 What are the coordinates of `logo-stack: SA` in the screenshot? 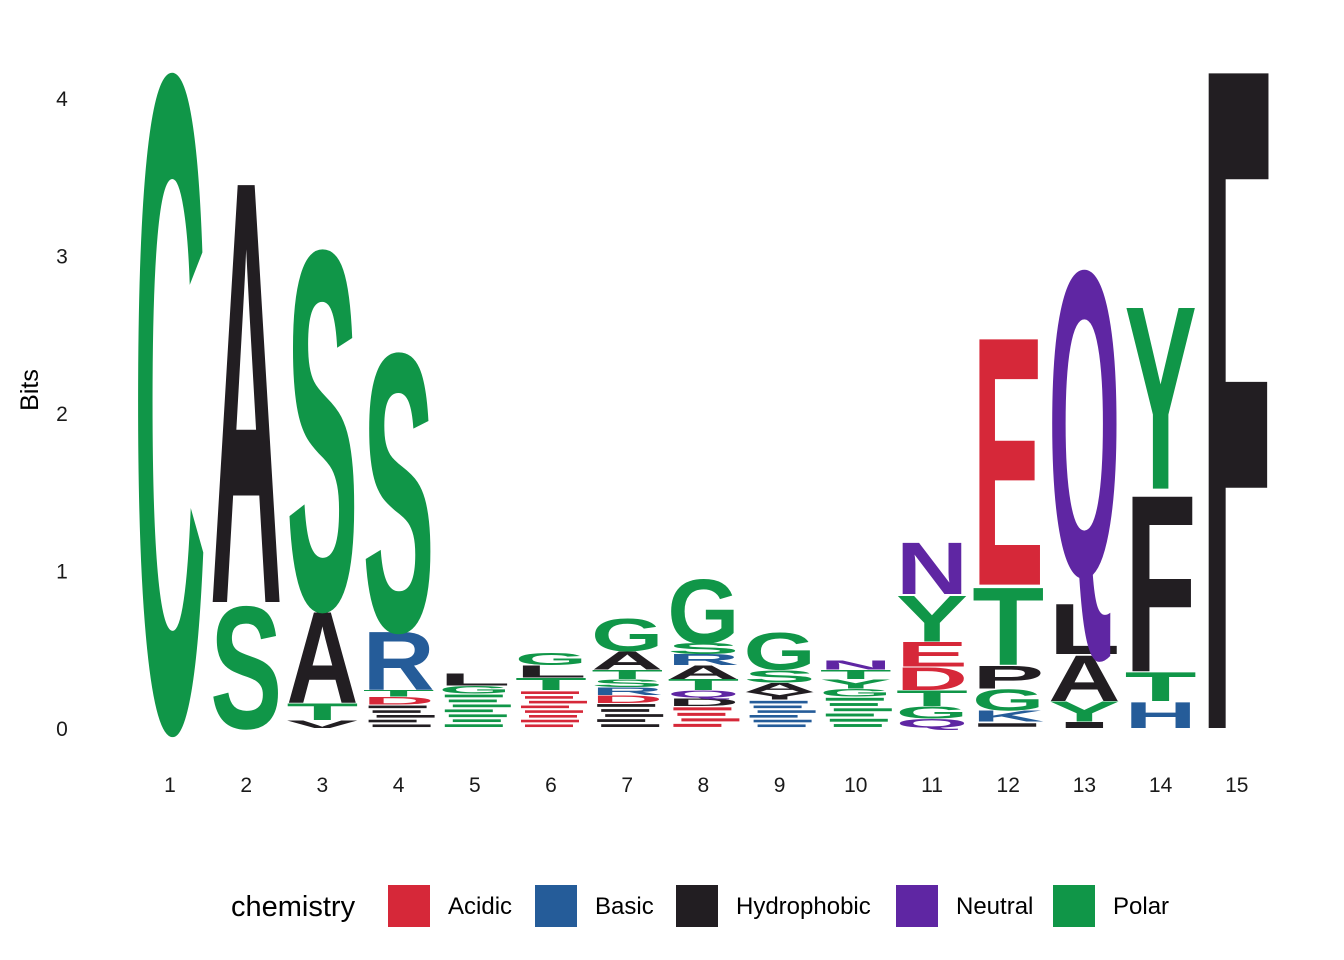 It's located at (246, 410).